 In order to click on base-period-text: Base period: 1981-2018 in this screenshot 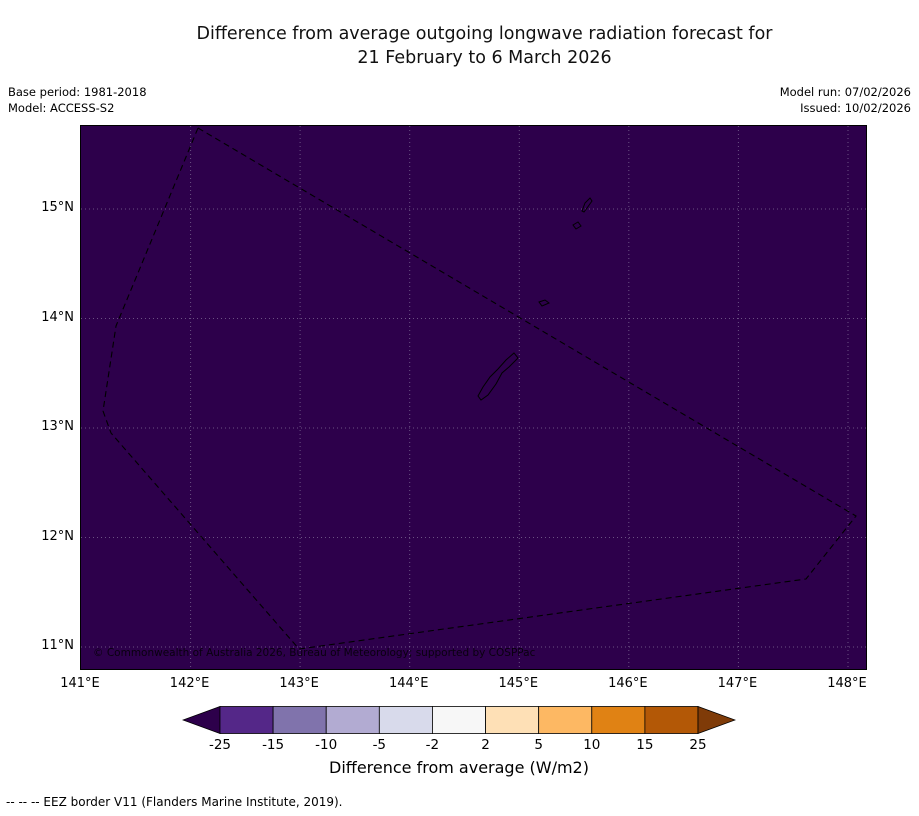, I will do `click(77, 92)`.